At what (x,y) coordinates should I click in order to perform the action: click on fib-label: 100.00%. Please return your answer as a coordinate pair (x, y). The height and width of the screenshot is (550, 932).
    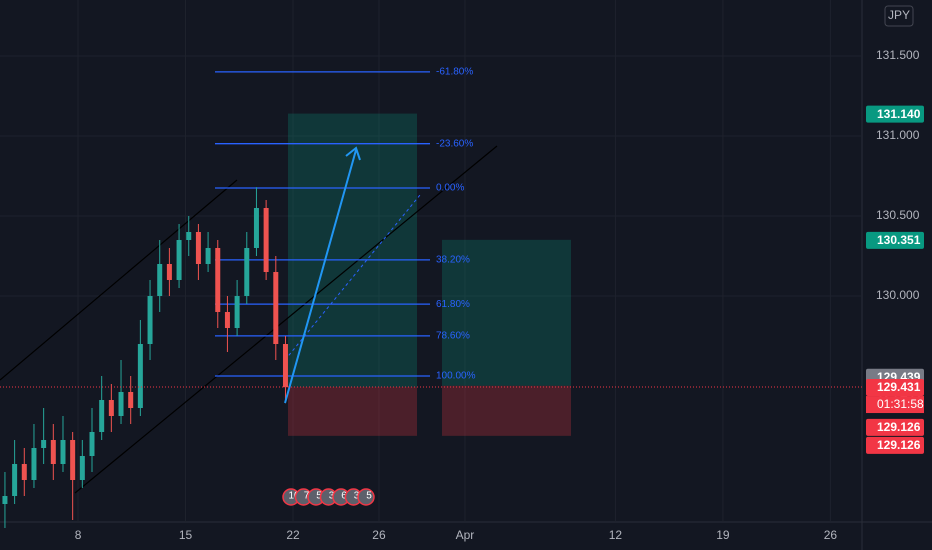
    Looking at the image, I should click on (456, 376).